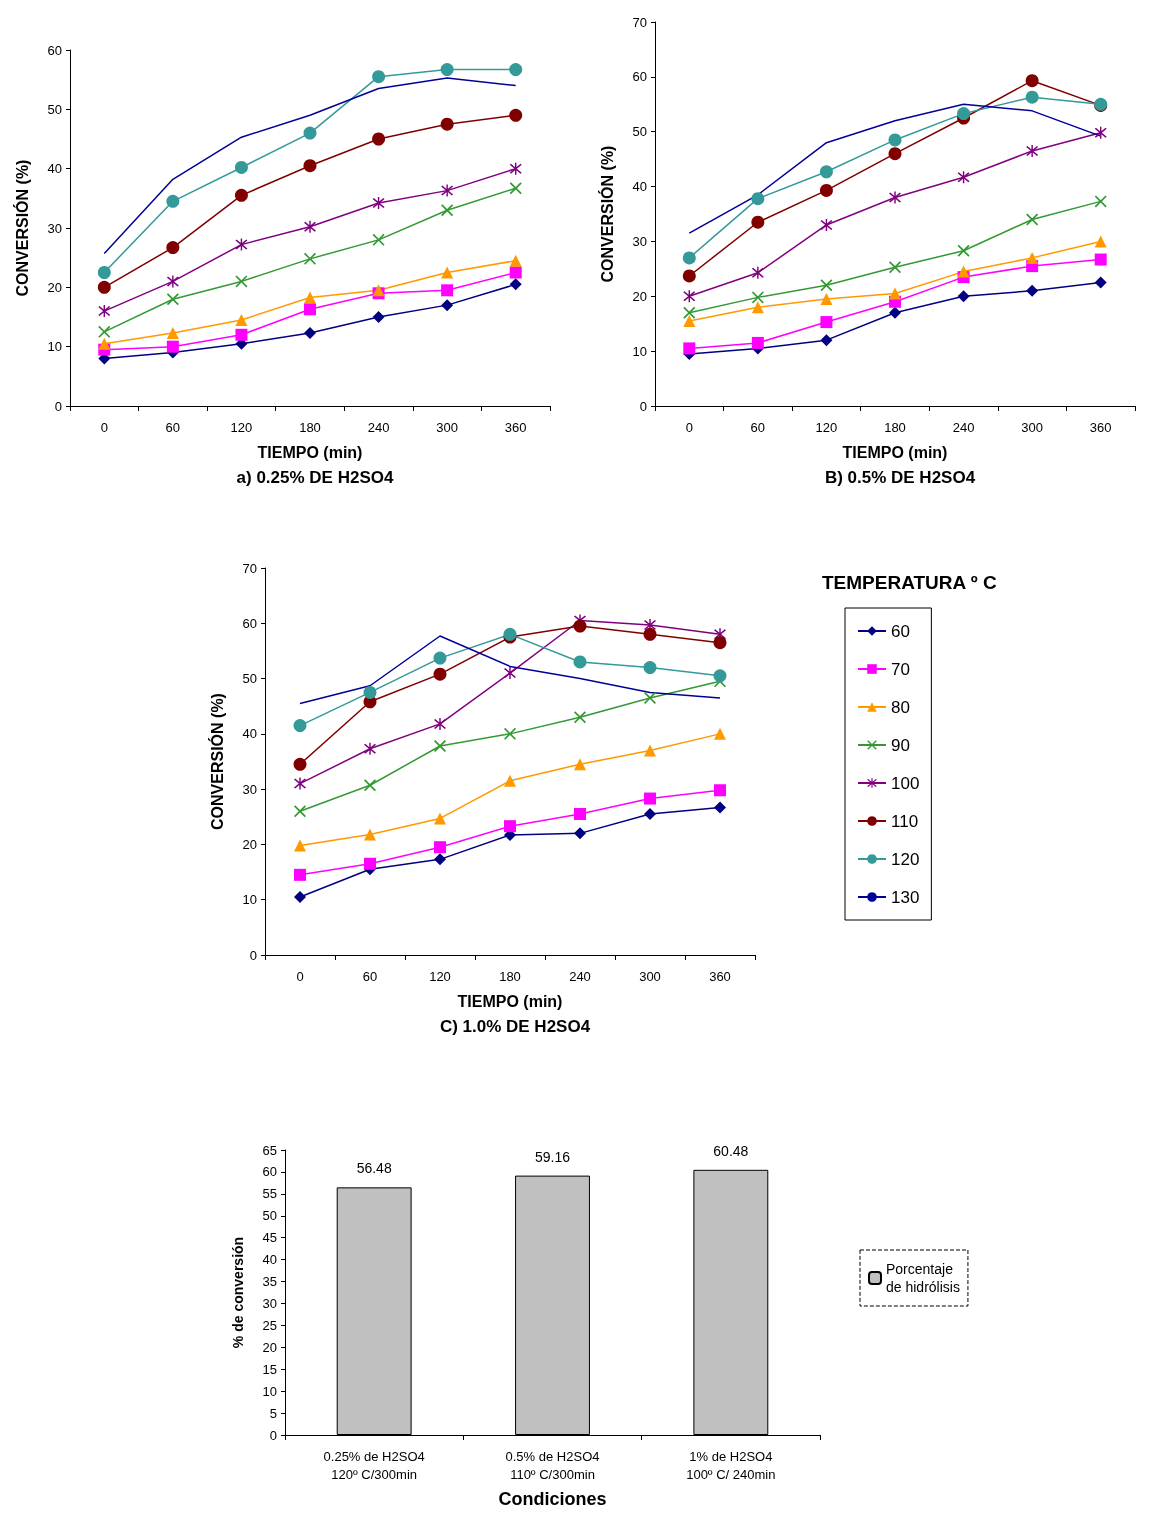 This screenshot has height=1530, width=1162. Describe the element at coordinates (238, 1292) in the screenshot. I see `y-axis-title: % de conversión` at that location.